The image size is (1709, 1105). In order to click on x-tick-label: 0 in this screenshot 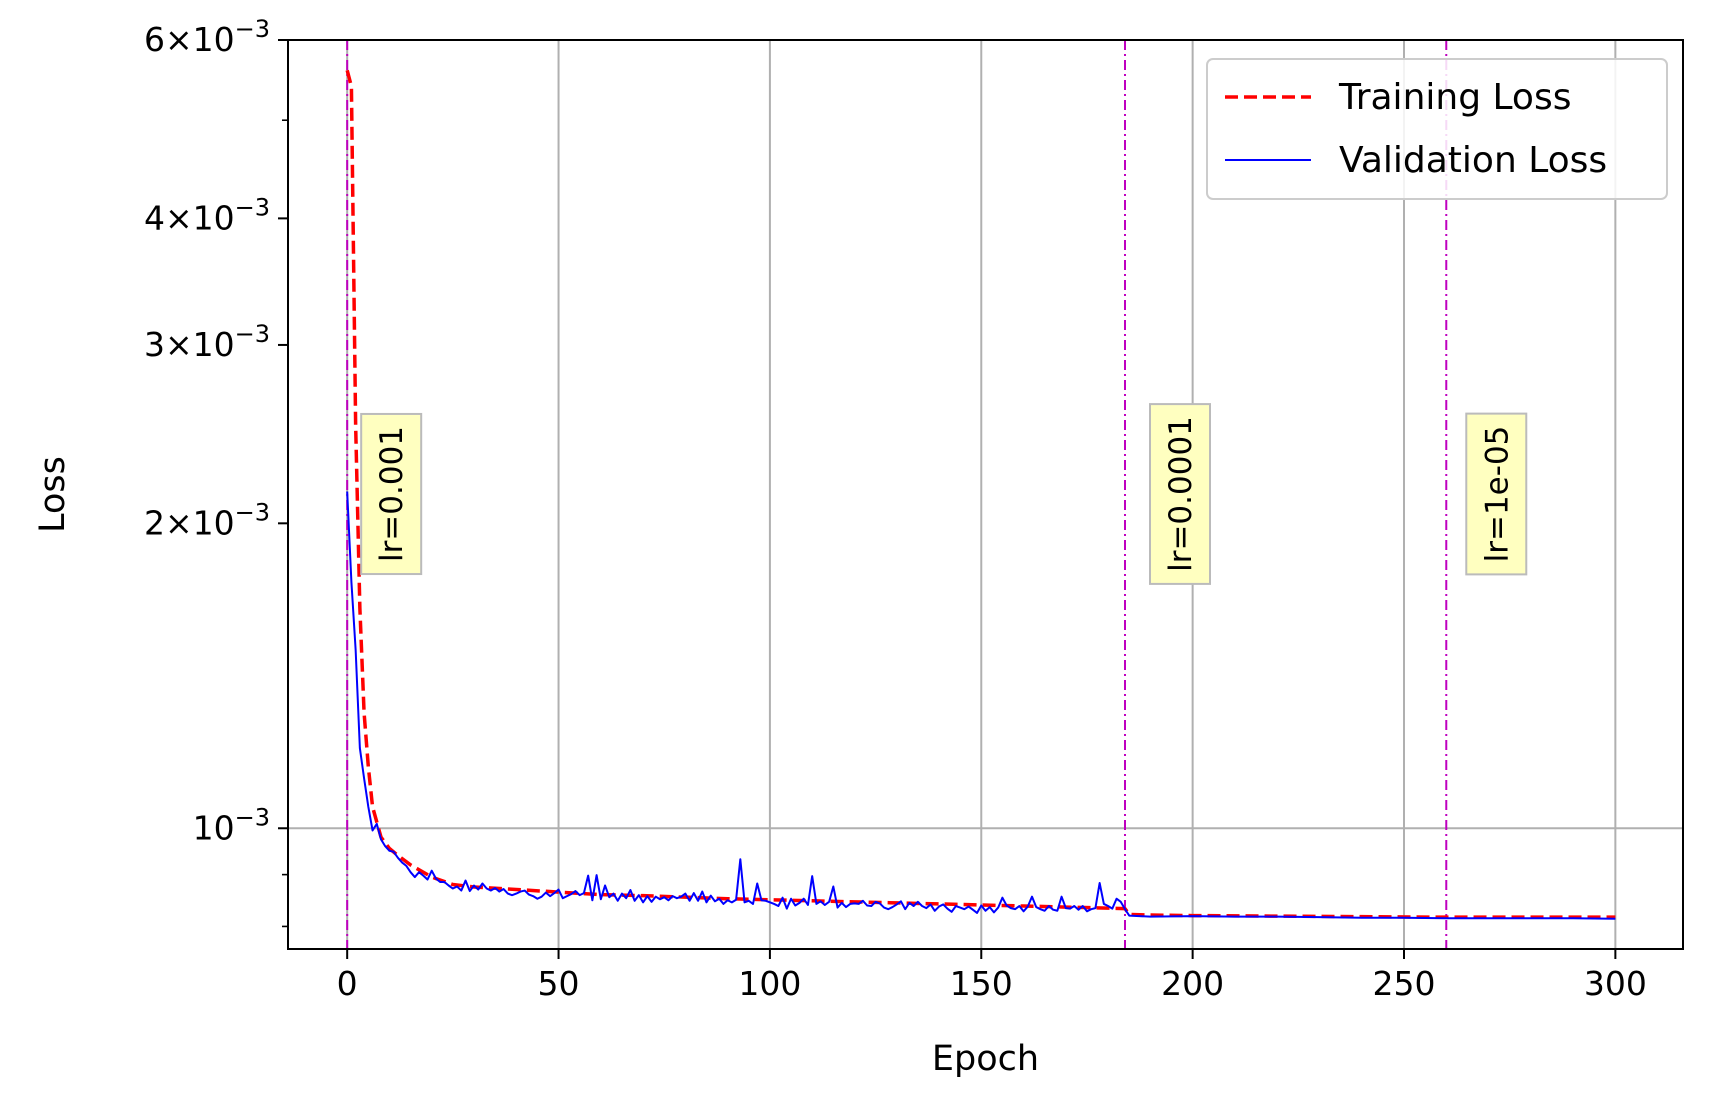, I will do `click(347, 983)`.